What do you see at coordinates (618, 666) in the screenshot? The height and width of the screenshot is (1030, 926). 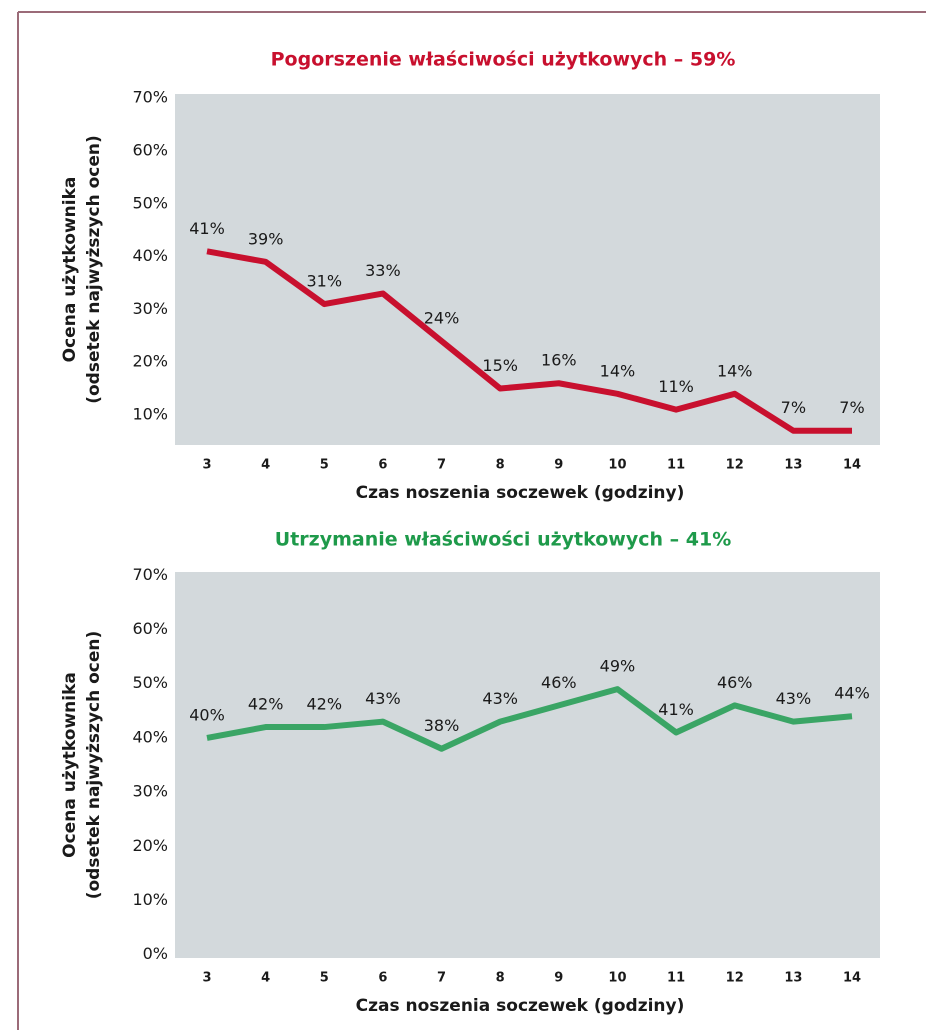 I see `data-label: 49%` at bounding box center [618, 666].